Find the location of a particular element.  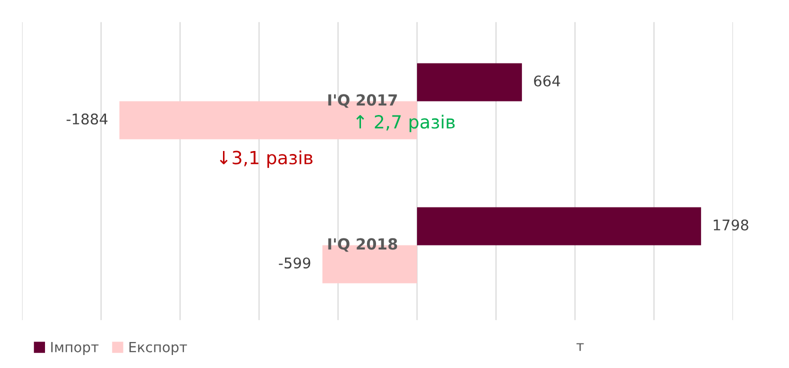

annotation: ↓3,1 разів is located at coordinates (266, 159).